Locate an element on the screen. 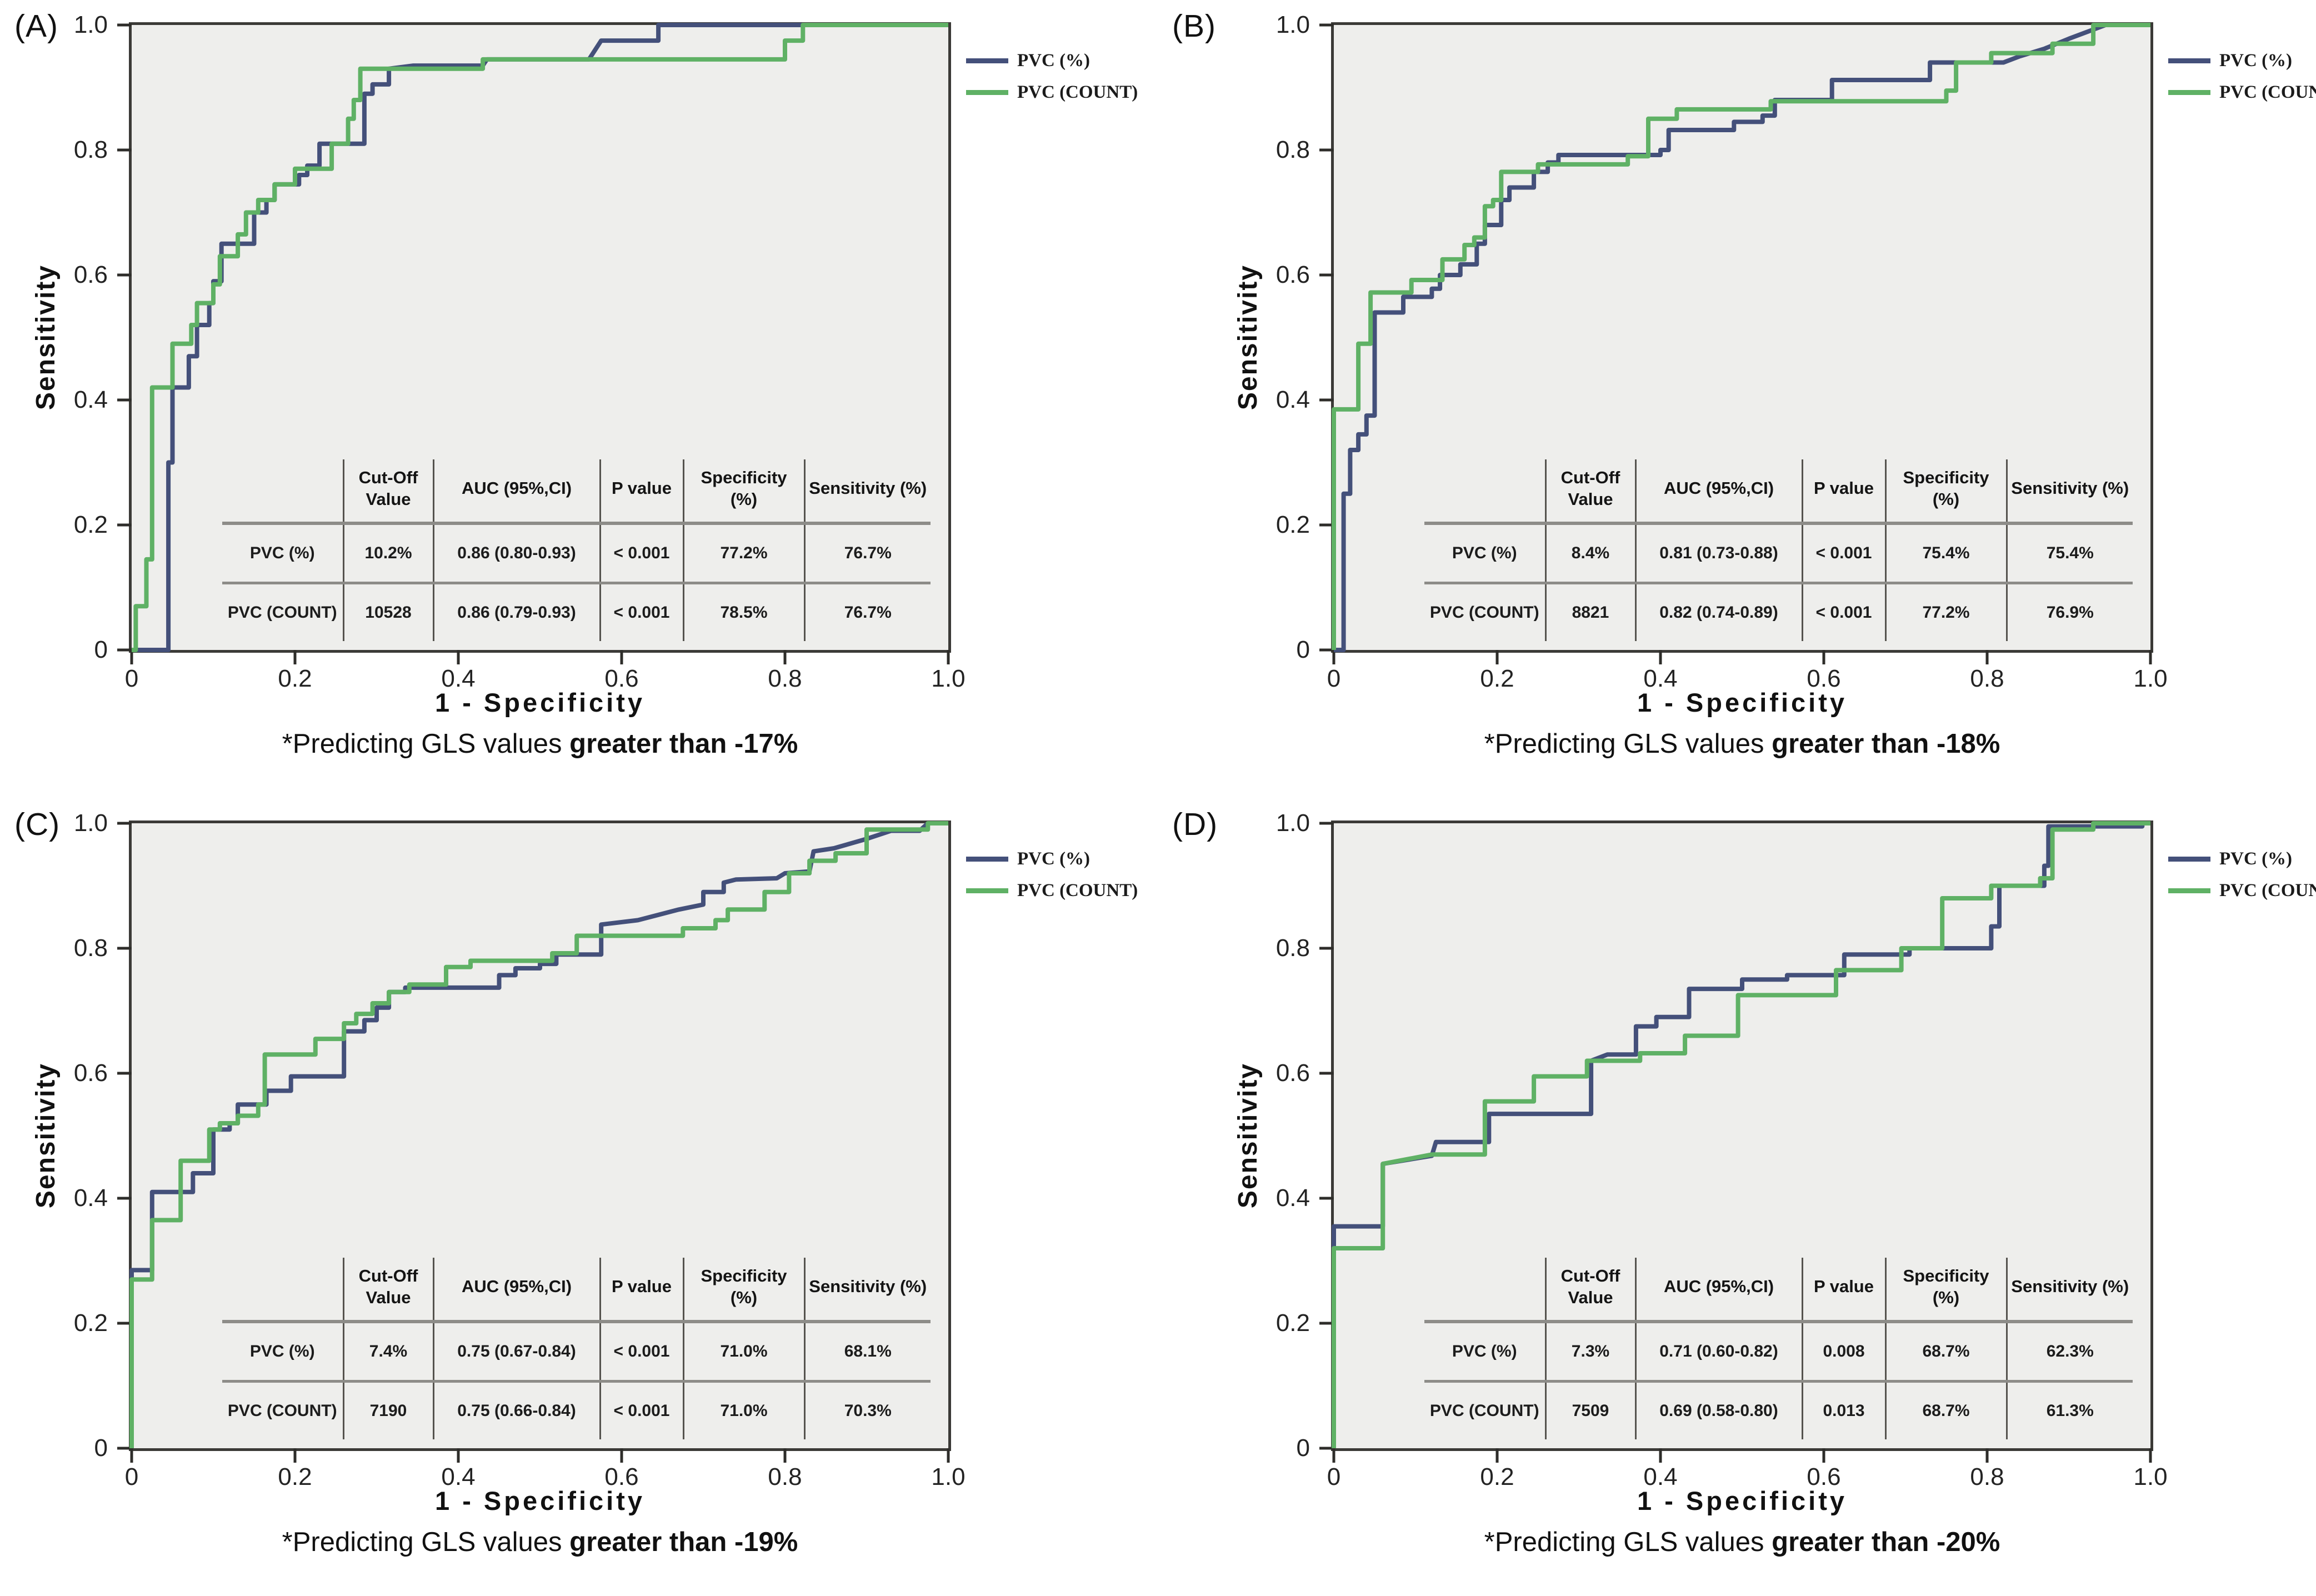 This screenshot has width=2316, height=1596. auc-value: 0.82 (0.74-0.89) is located at coordinates (1718, 612).